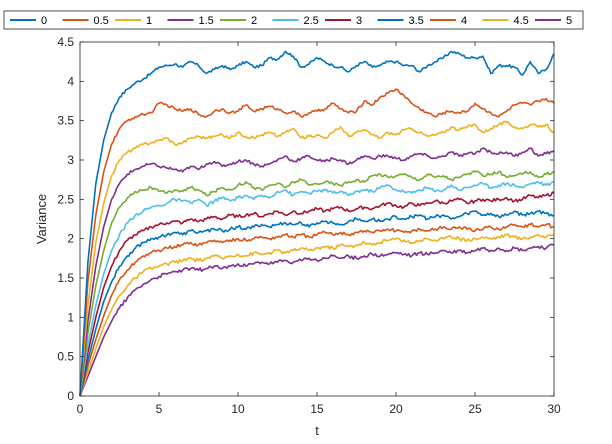  What do you see at coordinates (65, 278) in the screenshot?
I see `y-tick-label: 1.5` at bounding box center [65, 278].